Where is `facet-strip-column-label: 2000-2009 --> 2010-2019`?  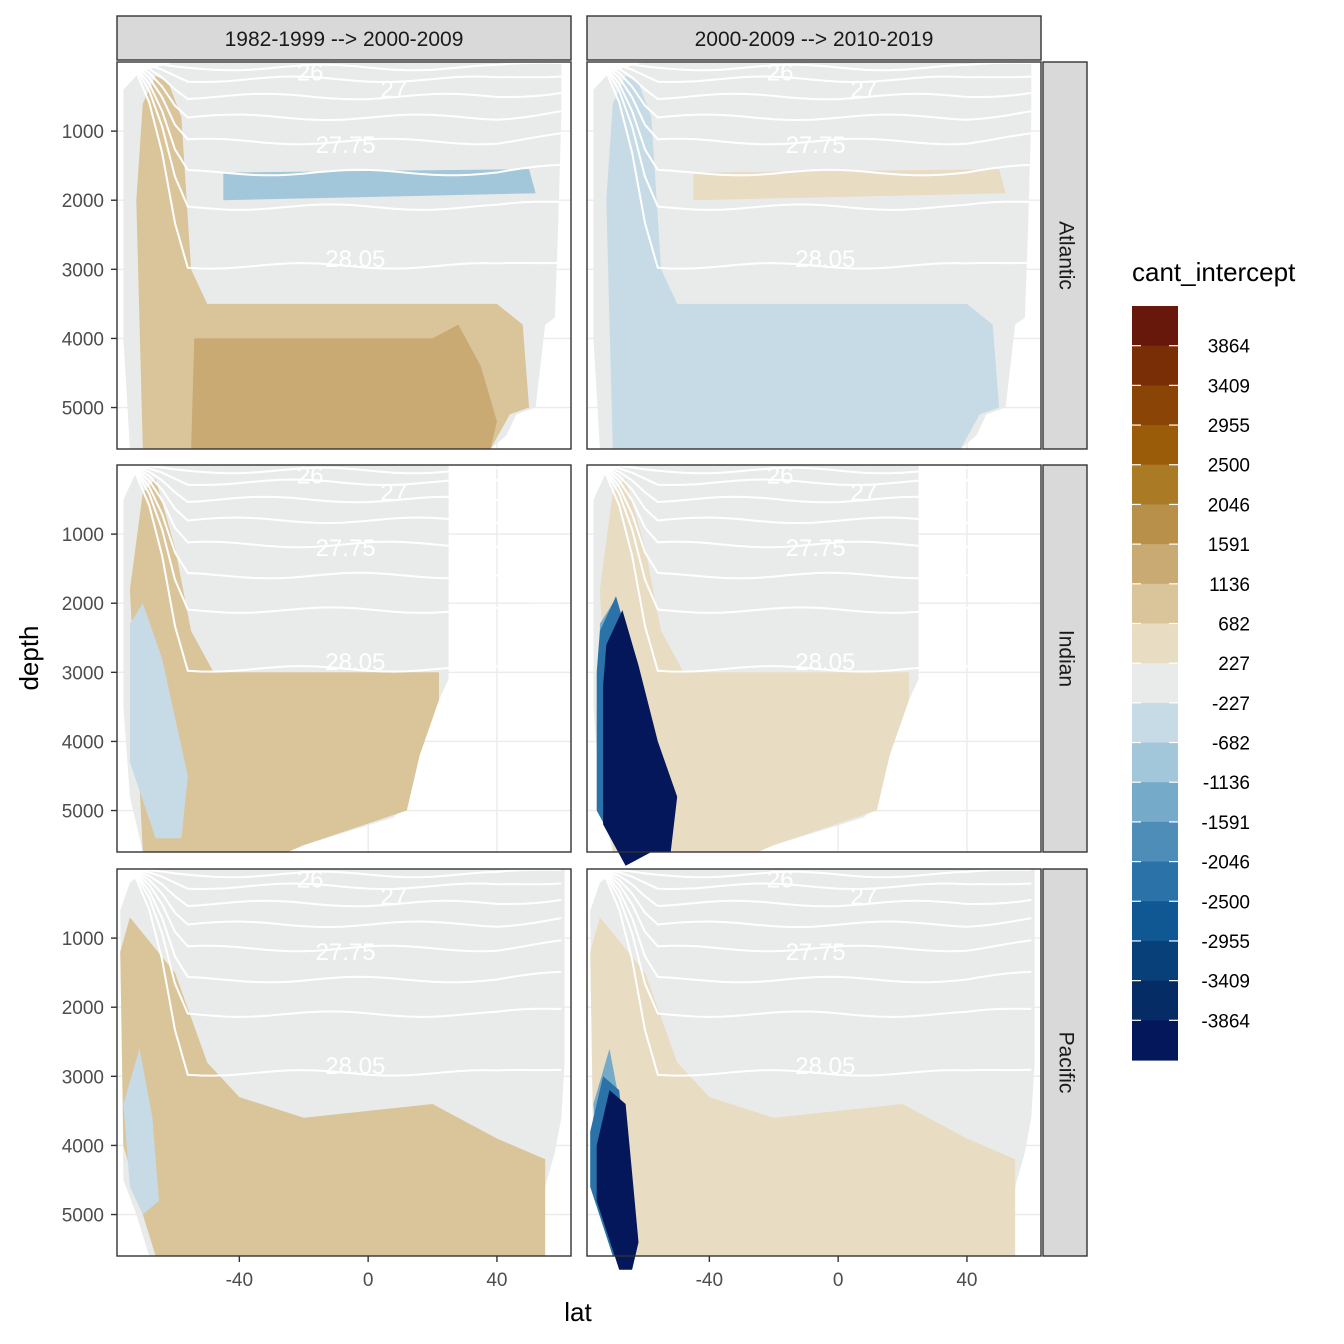 facet-strip-column-label: 2000-2009 --> 2010-2019 is located at coordinates (814, 39).